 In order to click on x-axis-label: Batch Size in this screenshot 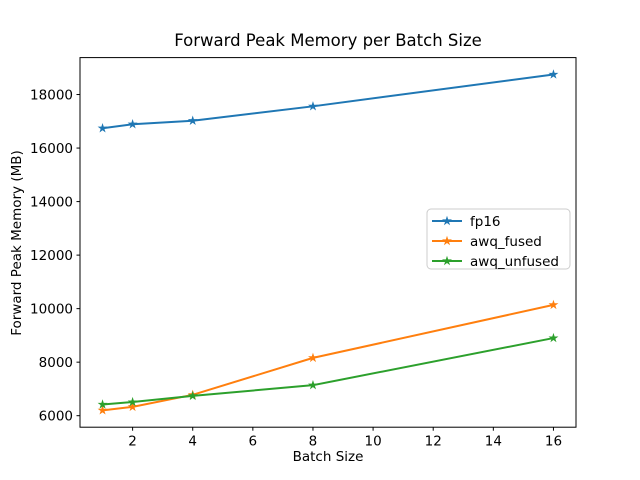, I will do `click(328, 457)`.